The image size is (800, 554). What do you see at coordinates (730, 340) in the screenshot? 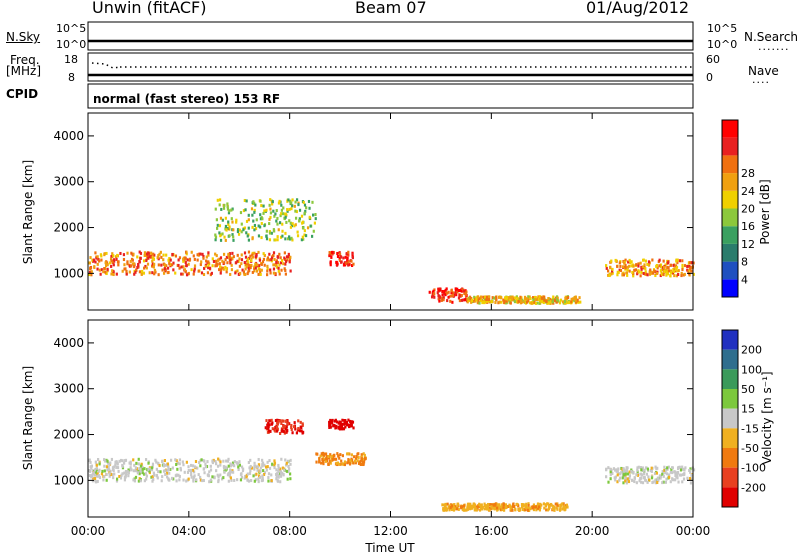
I see `velocity-colorbar-swatch` at bounding box center [730, 340].